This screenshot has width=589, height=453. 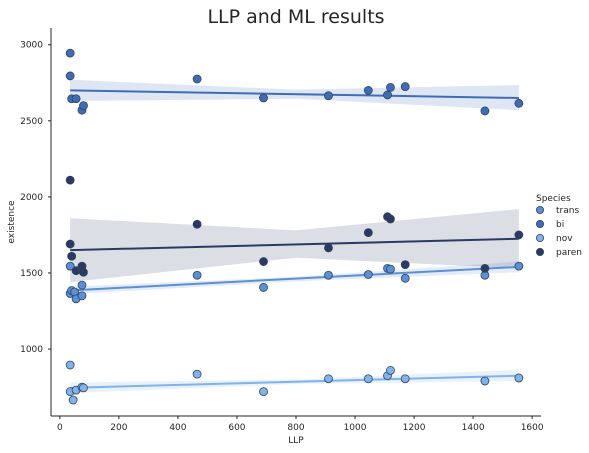 I want to click on x-tick-label: 600, so click(x=236, y=428).